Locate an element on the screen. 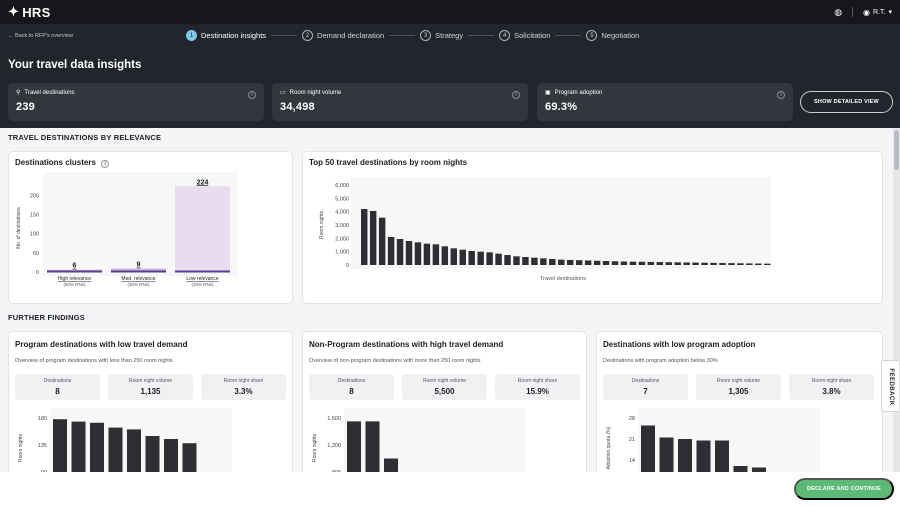  divider is located at coordinates (853, 12).